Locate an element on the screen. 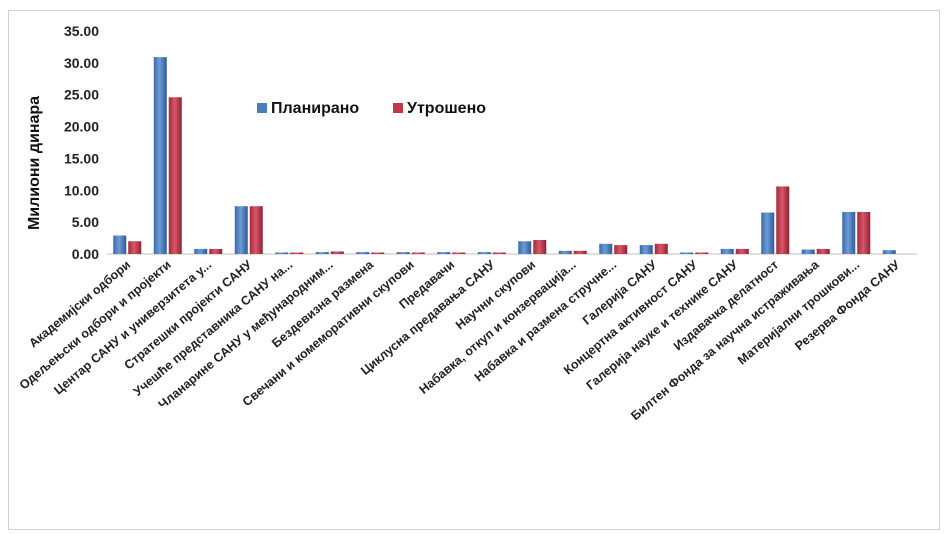 The image size is (950, 534). y-tick-label: 5.00 is located at coordinates (85, 222).